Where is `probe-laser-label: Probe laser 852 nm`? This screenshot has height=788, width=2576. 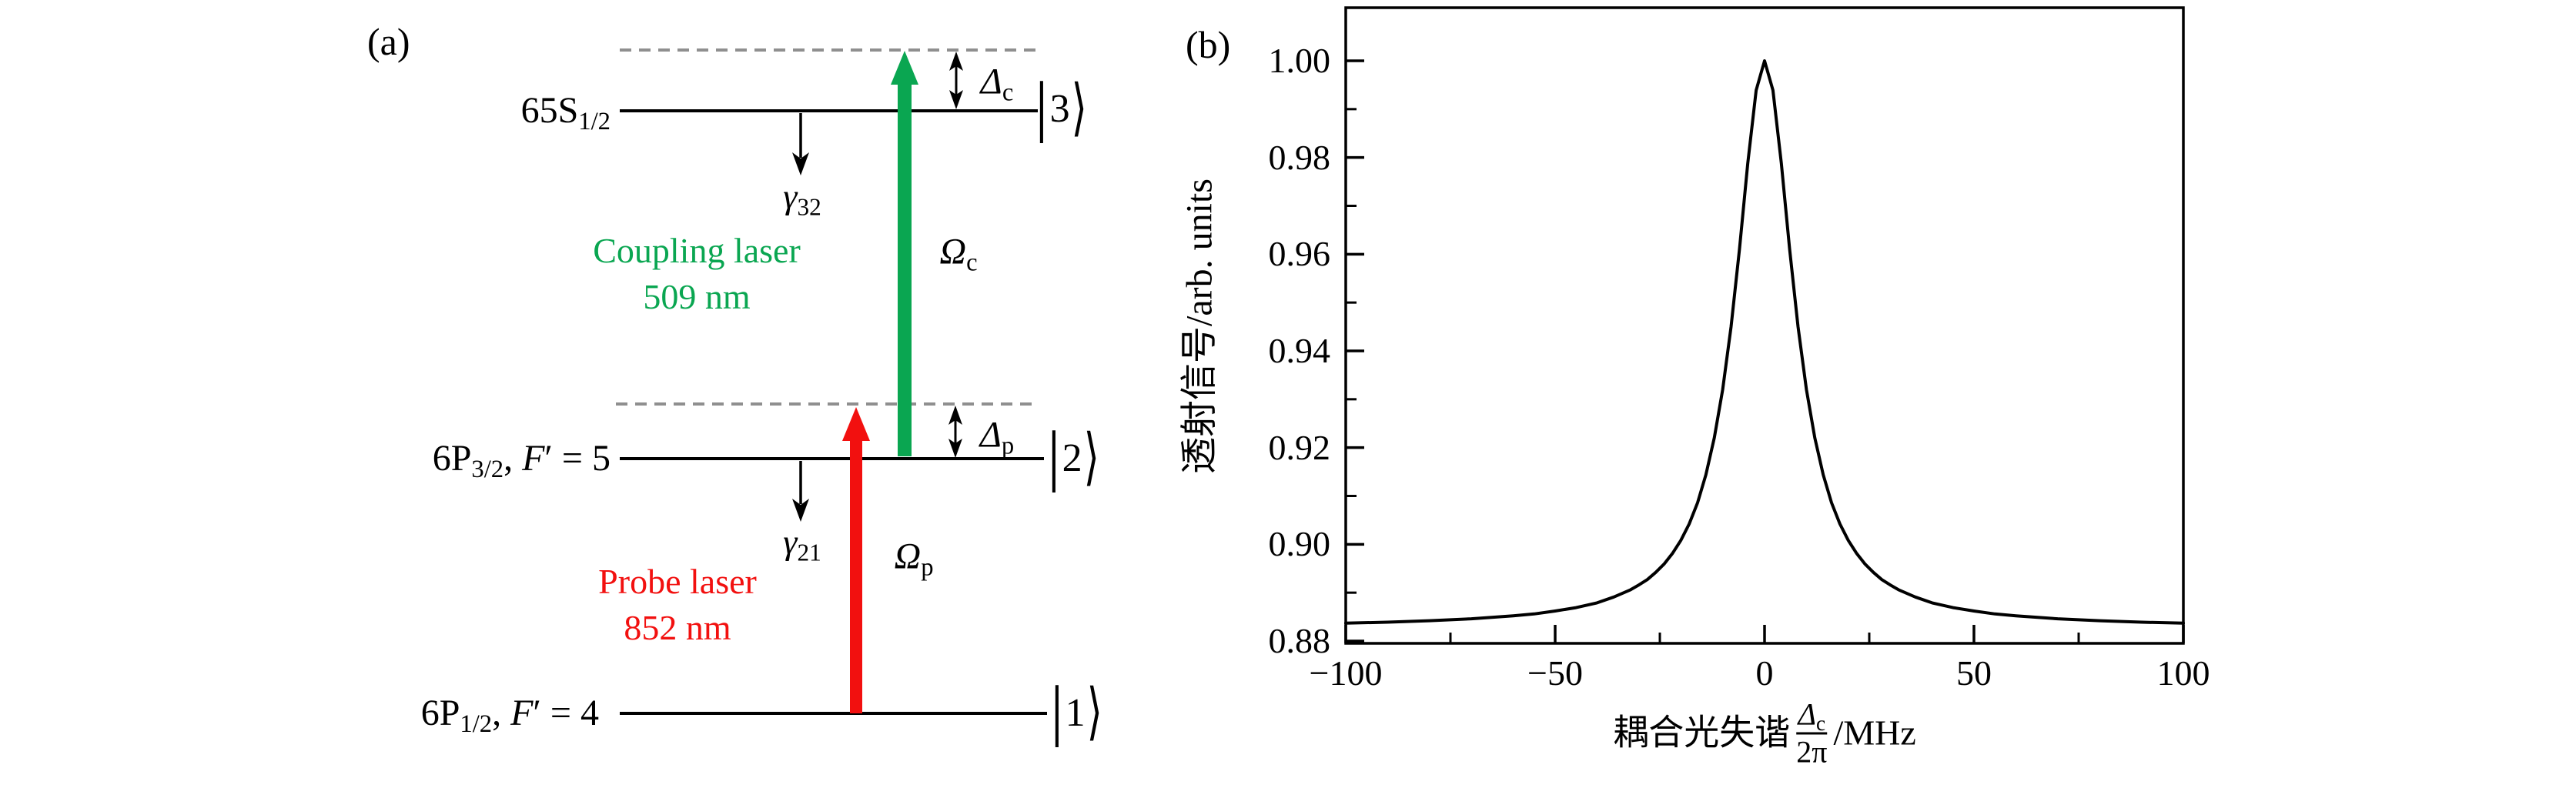 probe-laser-label: Probe laser 852 nm is located at coordinates (678, 604).